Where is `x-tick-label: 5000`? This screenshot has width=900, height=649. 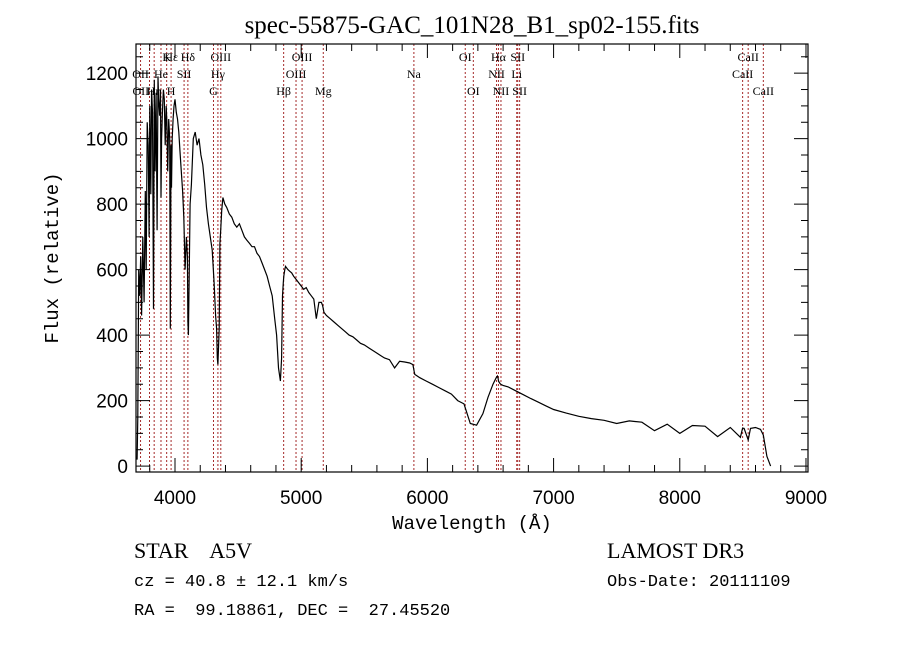
x-tick-label: 5000 is located at coordinates (301, 498).